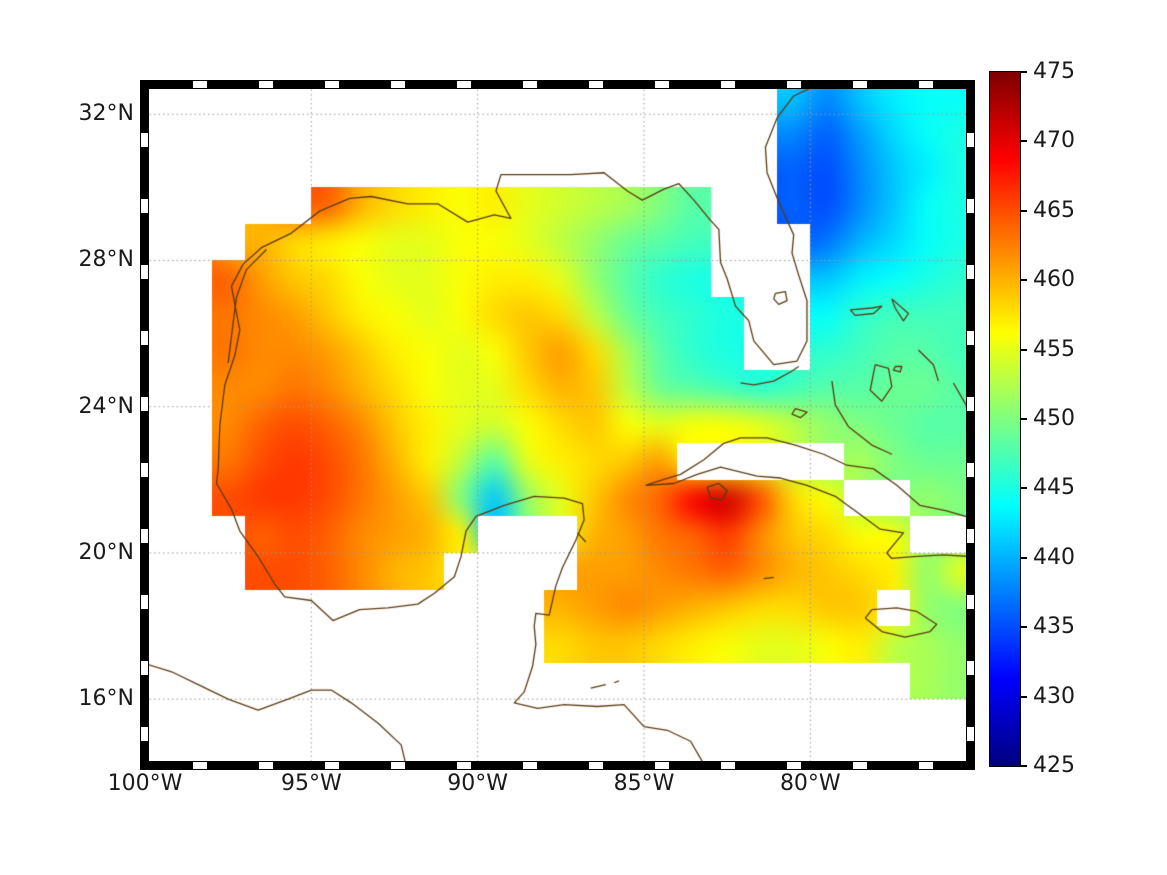 Image resolution: width=1167 pixels, height=875 pixels. Describe the element at coordinates (106, 699) in the screenshot. I see `y-tick-label: 16°N` at that location.